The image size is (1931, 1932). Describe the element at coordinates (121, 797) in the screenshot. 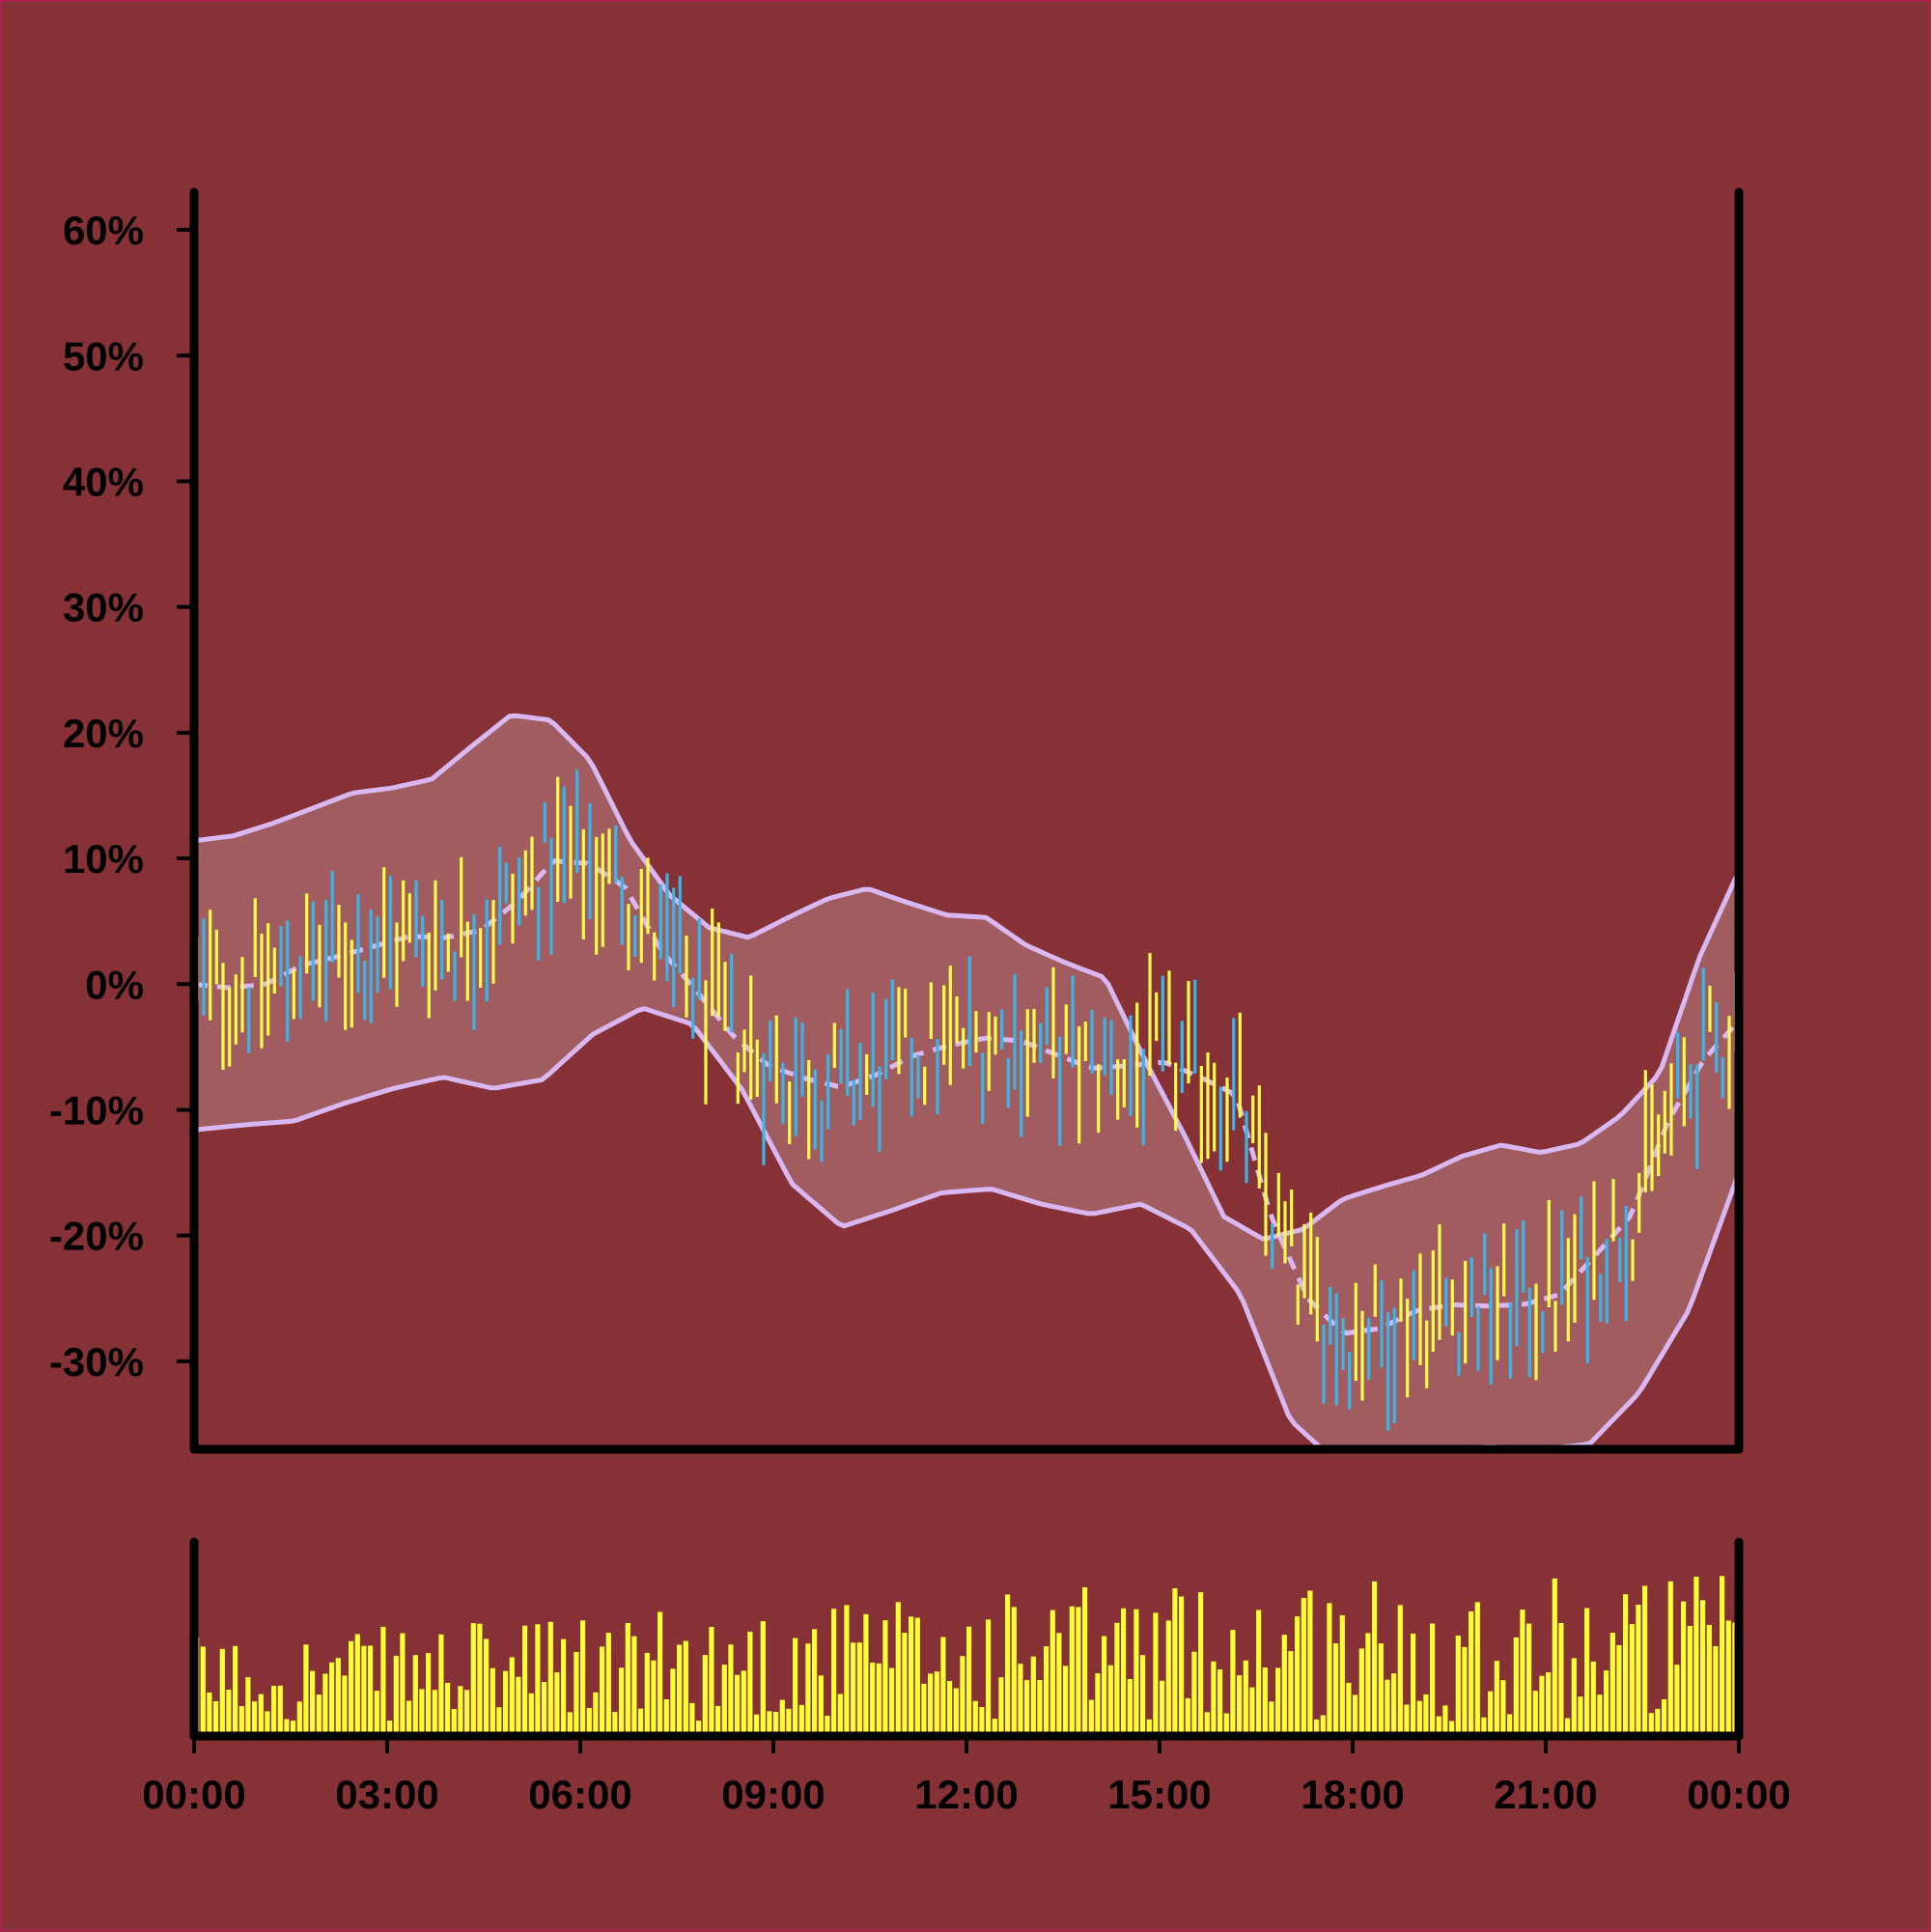

I see `y-axis-ticks: 60% 50% 40% 30% 20% 10% 0% -10% -20% -30%` at that location.